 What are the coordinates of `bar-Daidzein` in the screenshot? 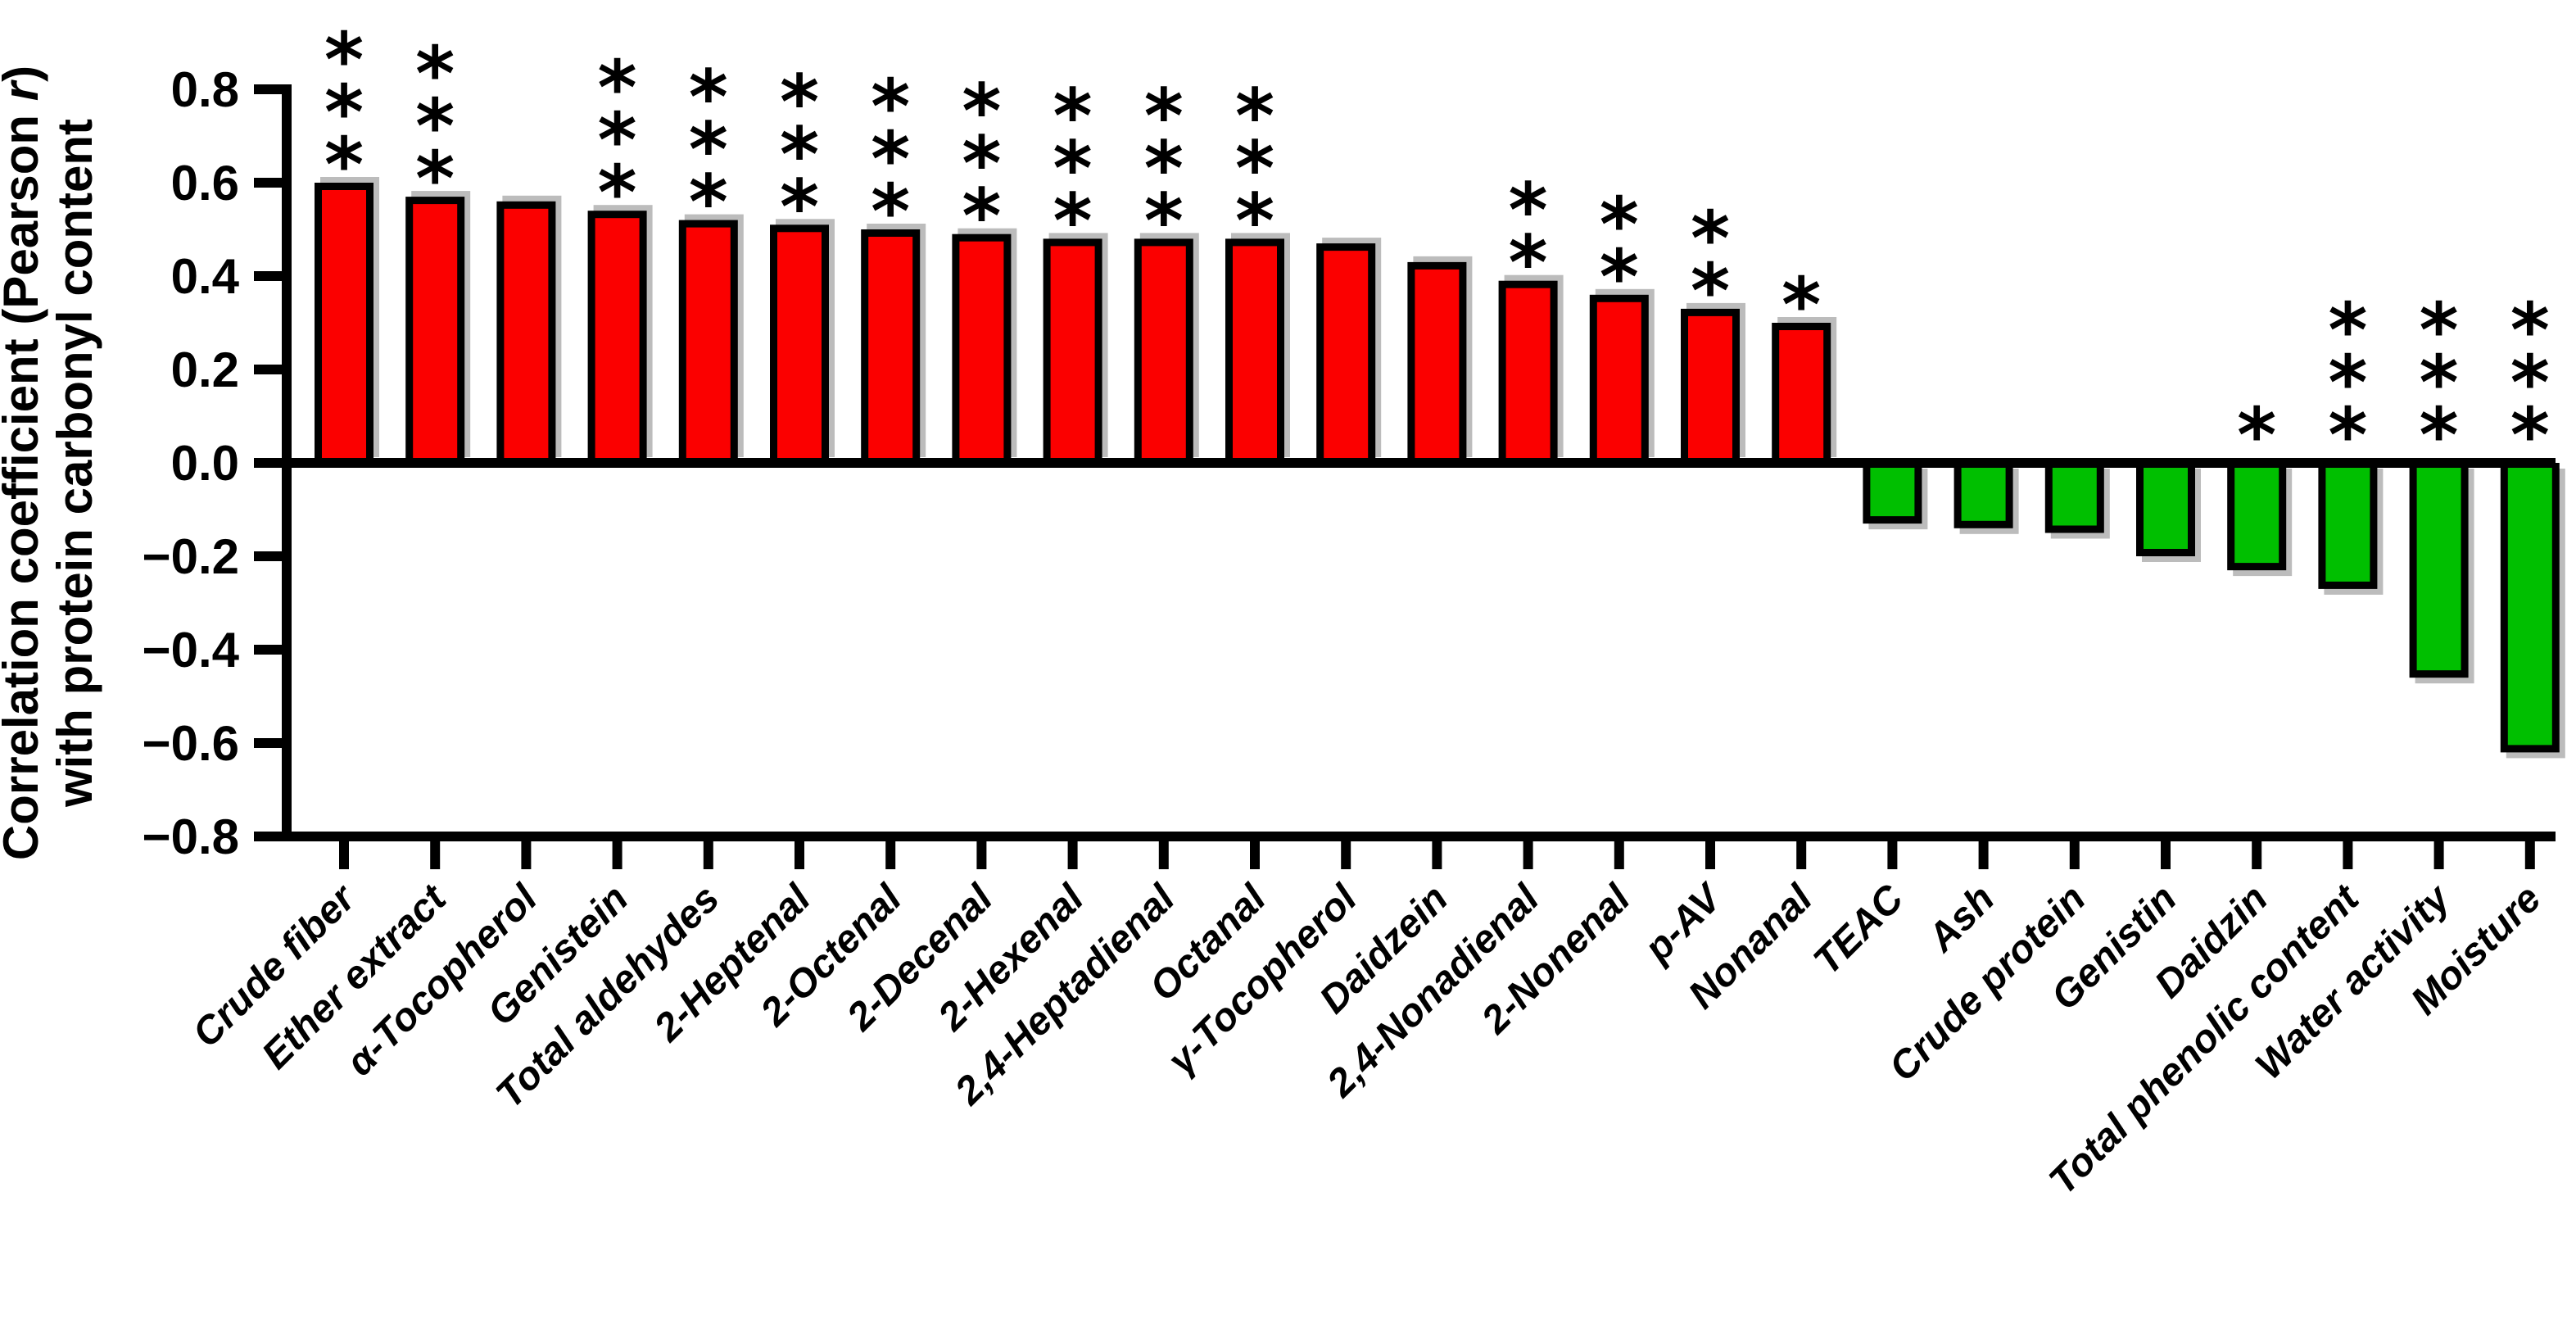 It's located at (1437, 366).